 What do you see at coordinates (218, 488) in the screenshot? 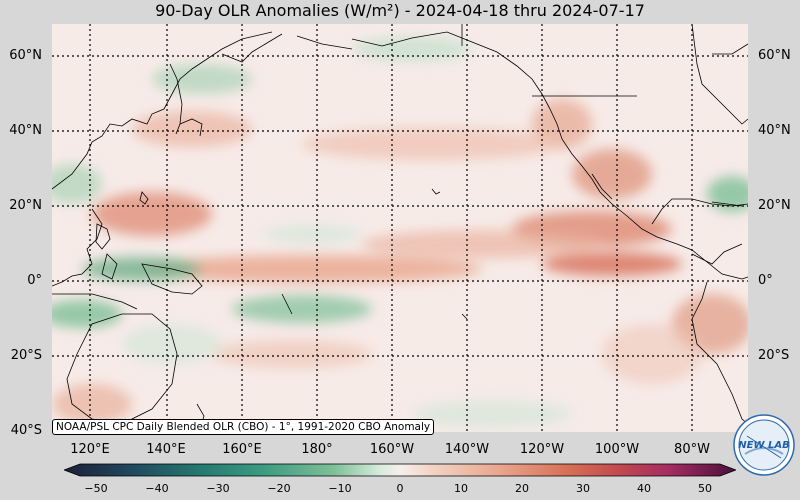
I see `colorbar-tick: −30` at bounding box center [218, 488].